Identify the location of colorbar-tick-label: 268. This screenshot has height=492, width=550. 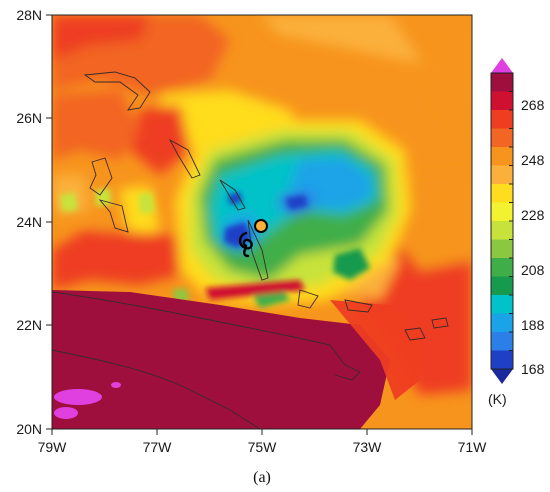
(533, 105).